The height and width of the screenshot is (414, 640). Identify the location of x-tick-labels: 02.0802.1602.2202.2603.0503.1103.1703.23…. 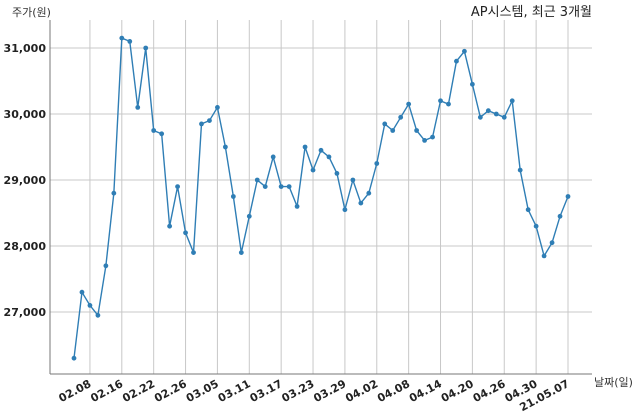
(314, 395).